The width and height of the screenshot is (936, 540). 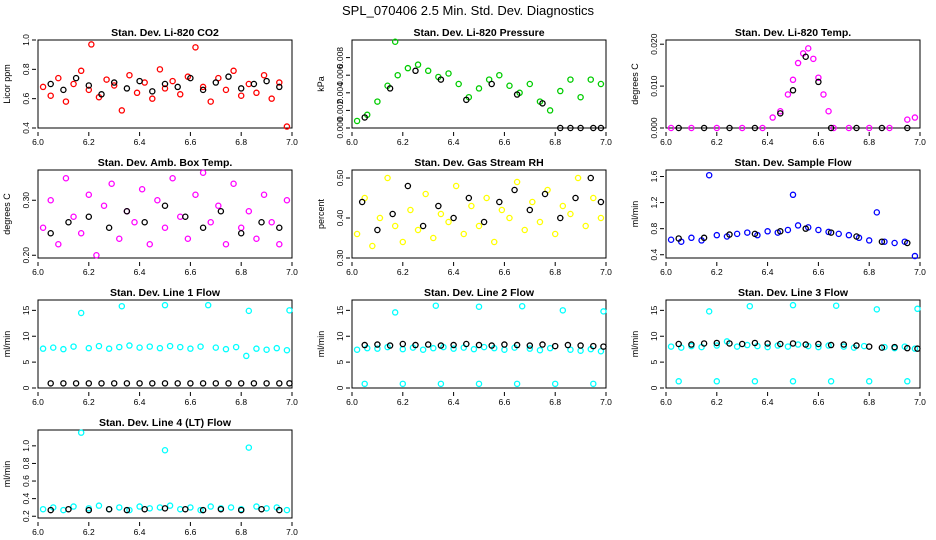 I want to click on y-tick-label: 0.000, so click(x=654, y=128).